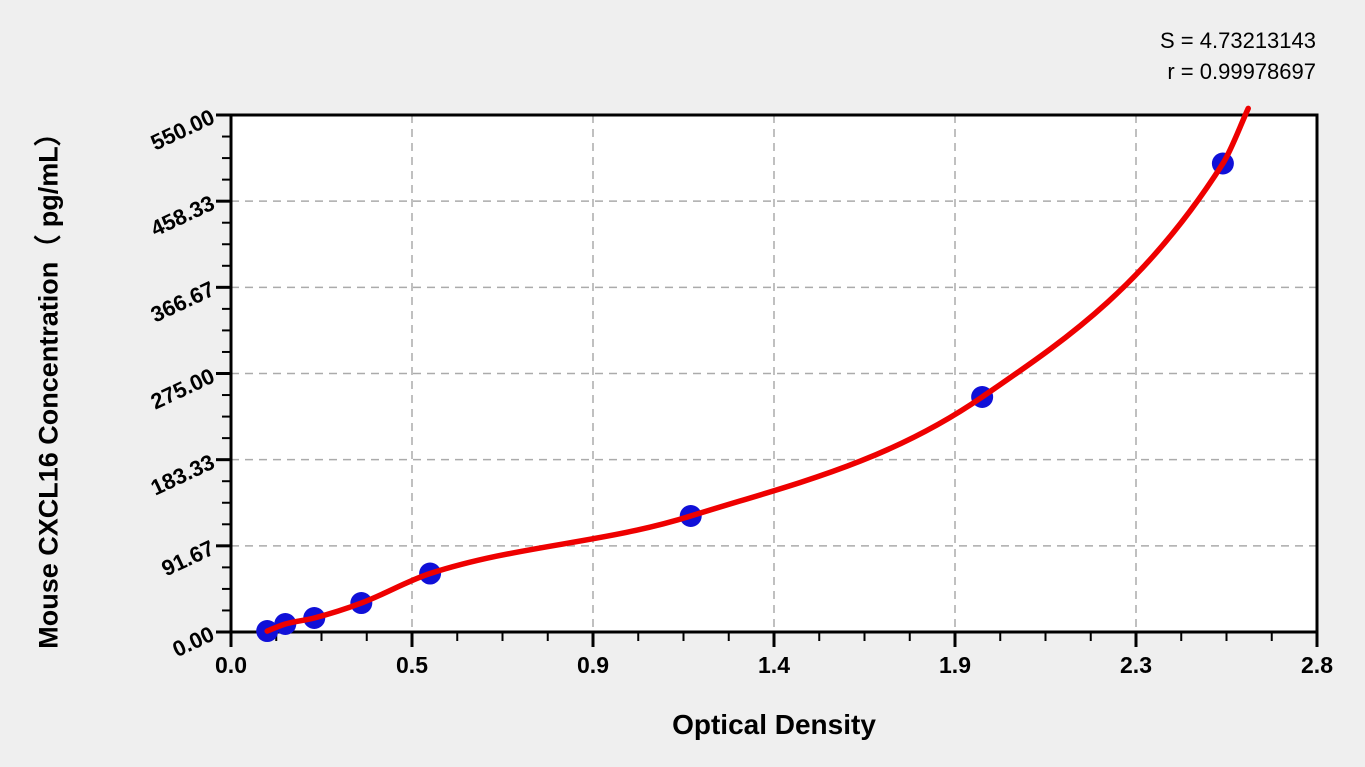  What do you see at coordinates (774, 724) in the screenshot?
I see `x-axis-title: Optical Density` at bounding box center [774, 724].